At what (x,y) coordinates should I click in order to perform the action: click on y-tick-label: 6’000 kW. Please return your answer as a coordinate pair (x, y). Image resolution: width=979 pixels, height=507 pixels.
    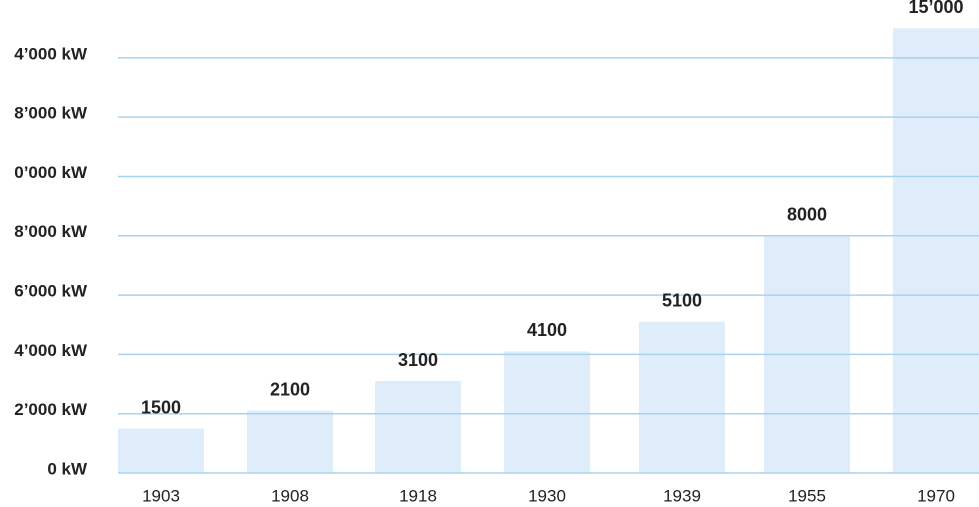
    Looking at the image, I should click on (51, 291).